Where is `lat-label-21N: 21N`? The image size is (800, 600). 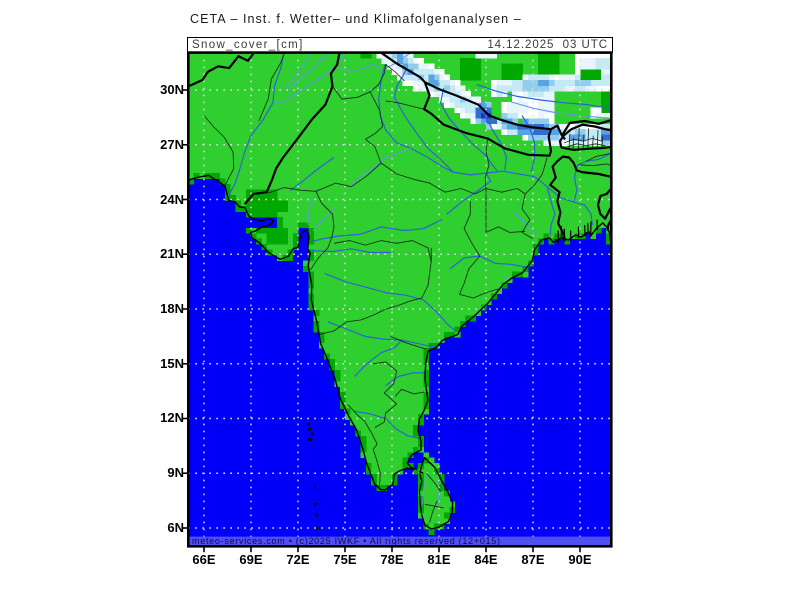 lat-label-21N: 21N is located at coordinates (172, 253).